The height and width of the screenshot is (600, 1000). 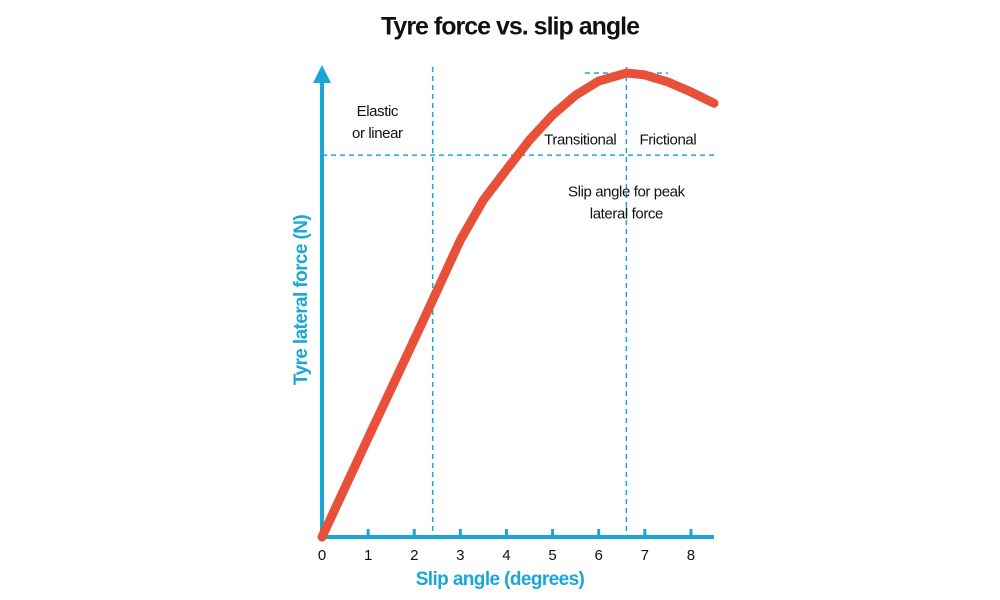 What do you see at coordinates (322, 74) in the screenshot?
I see `y-axis-arrow` at bounding box center [322, 74].